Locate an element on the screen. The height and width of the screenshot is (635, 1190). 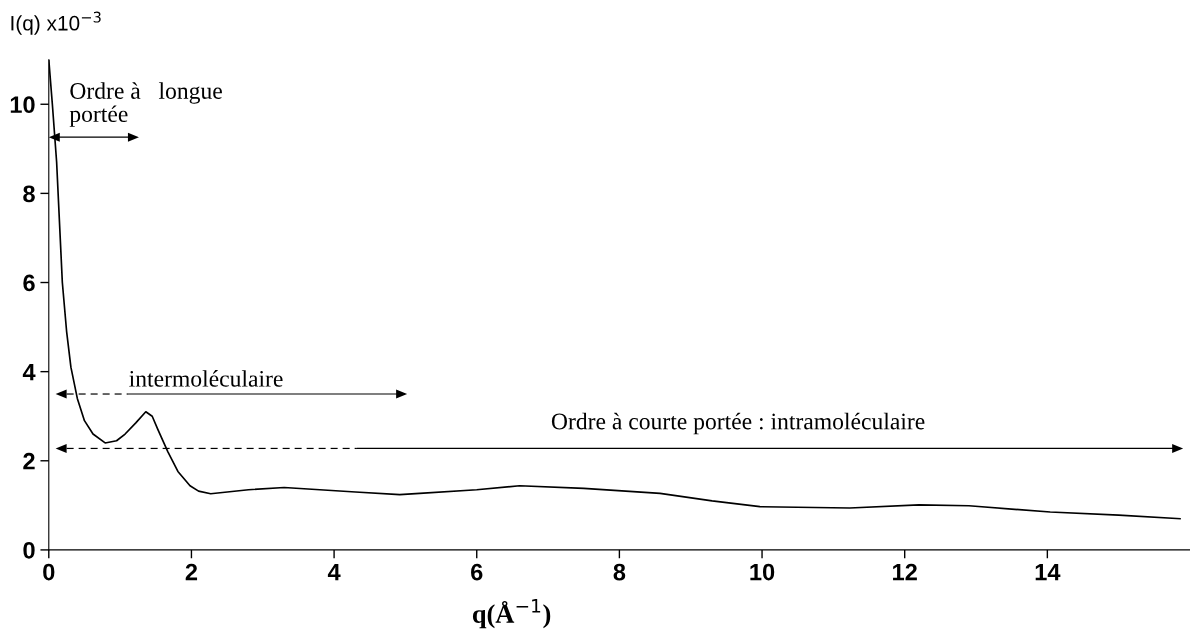
y-tick-label: 0 is located at coordinates (29, 550).